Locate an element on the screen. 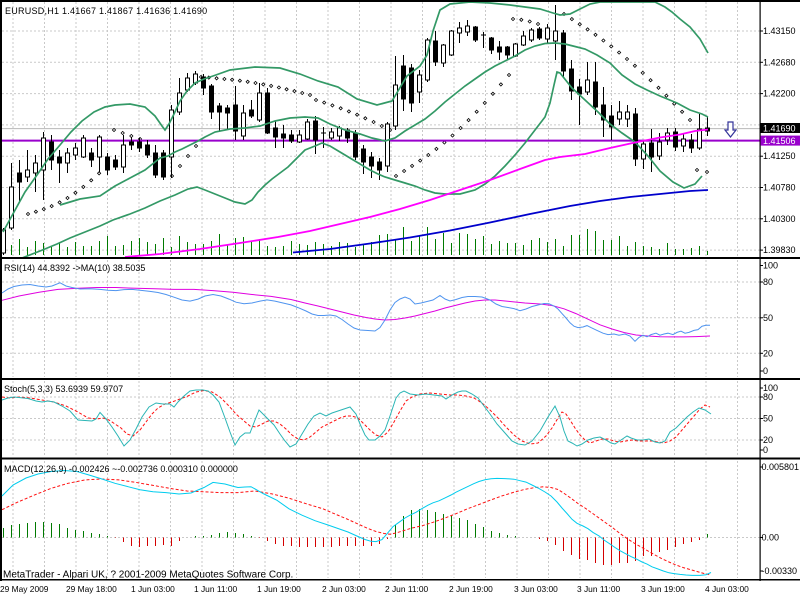 The image size is (800, 600). svg-text: 3 Jun 11:00 is located at coordinates (598, 589).